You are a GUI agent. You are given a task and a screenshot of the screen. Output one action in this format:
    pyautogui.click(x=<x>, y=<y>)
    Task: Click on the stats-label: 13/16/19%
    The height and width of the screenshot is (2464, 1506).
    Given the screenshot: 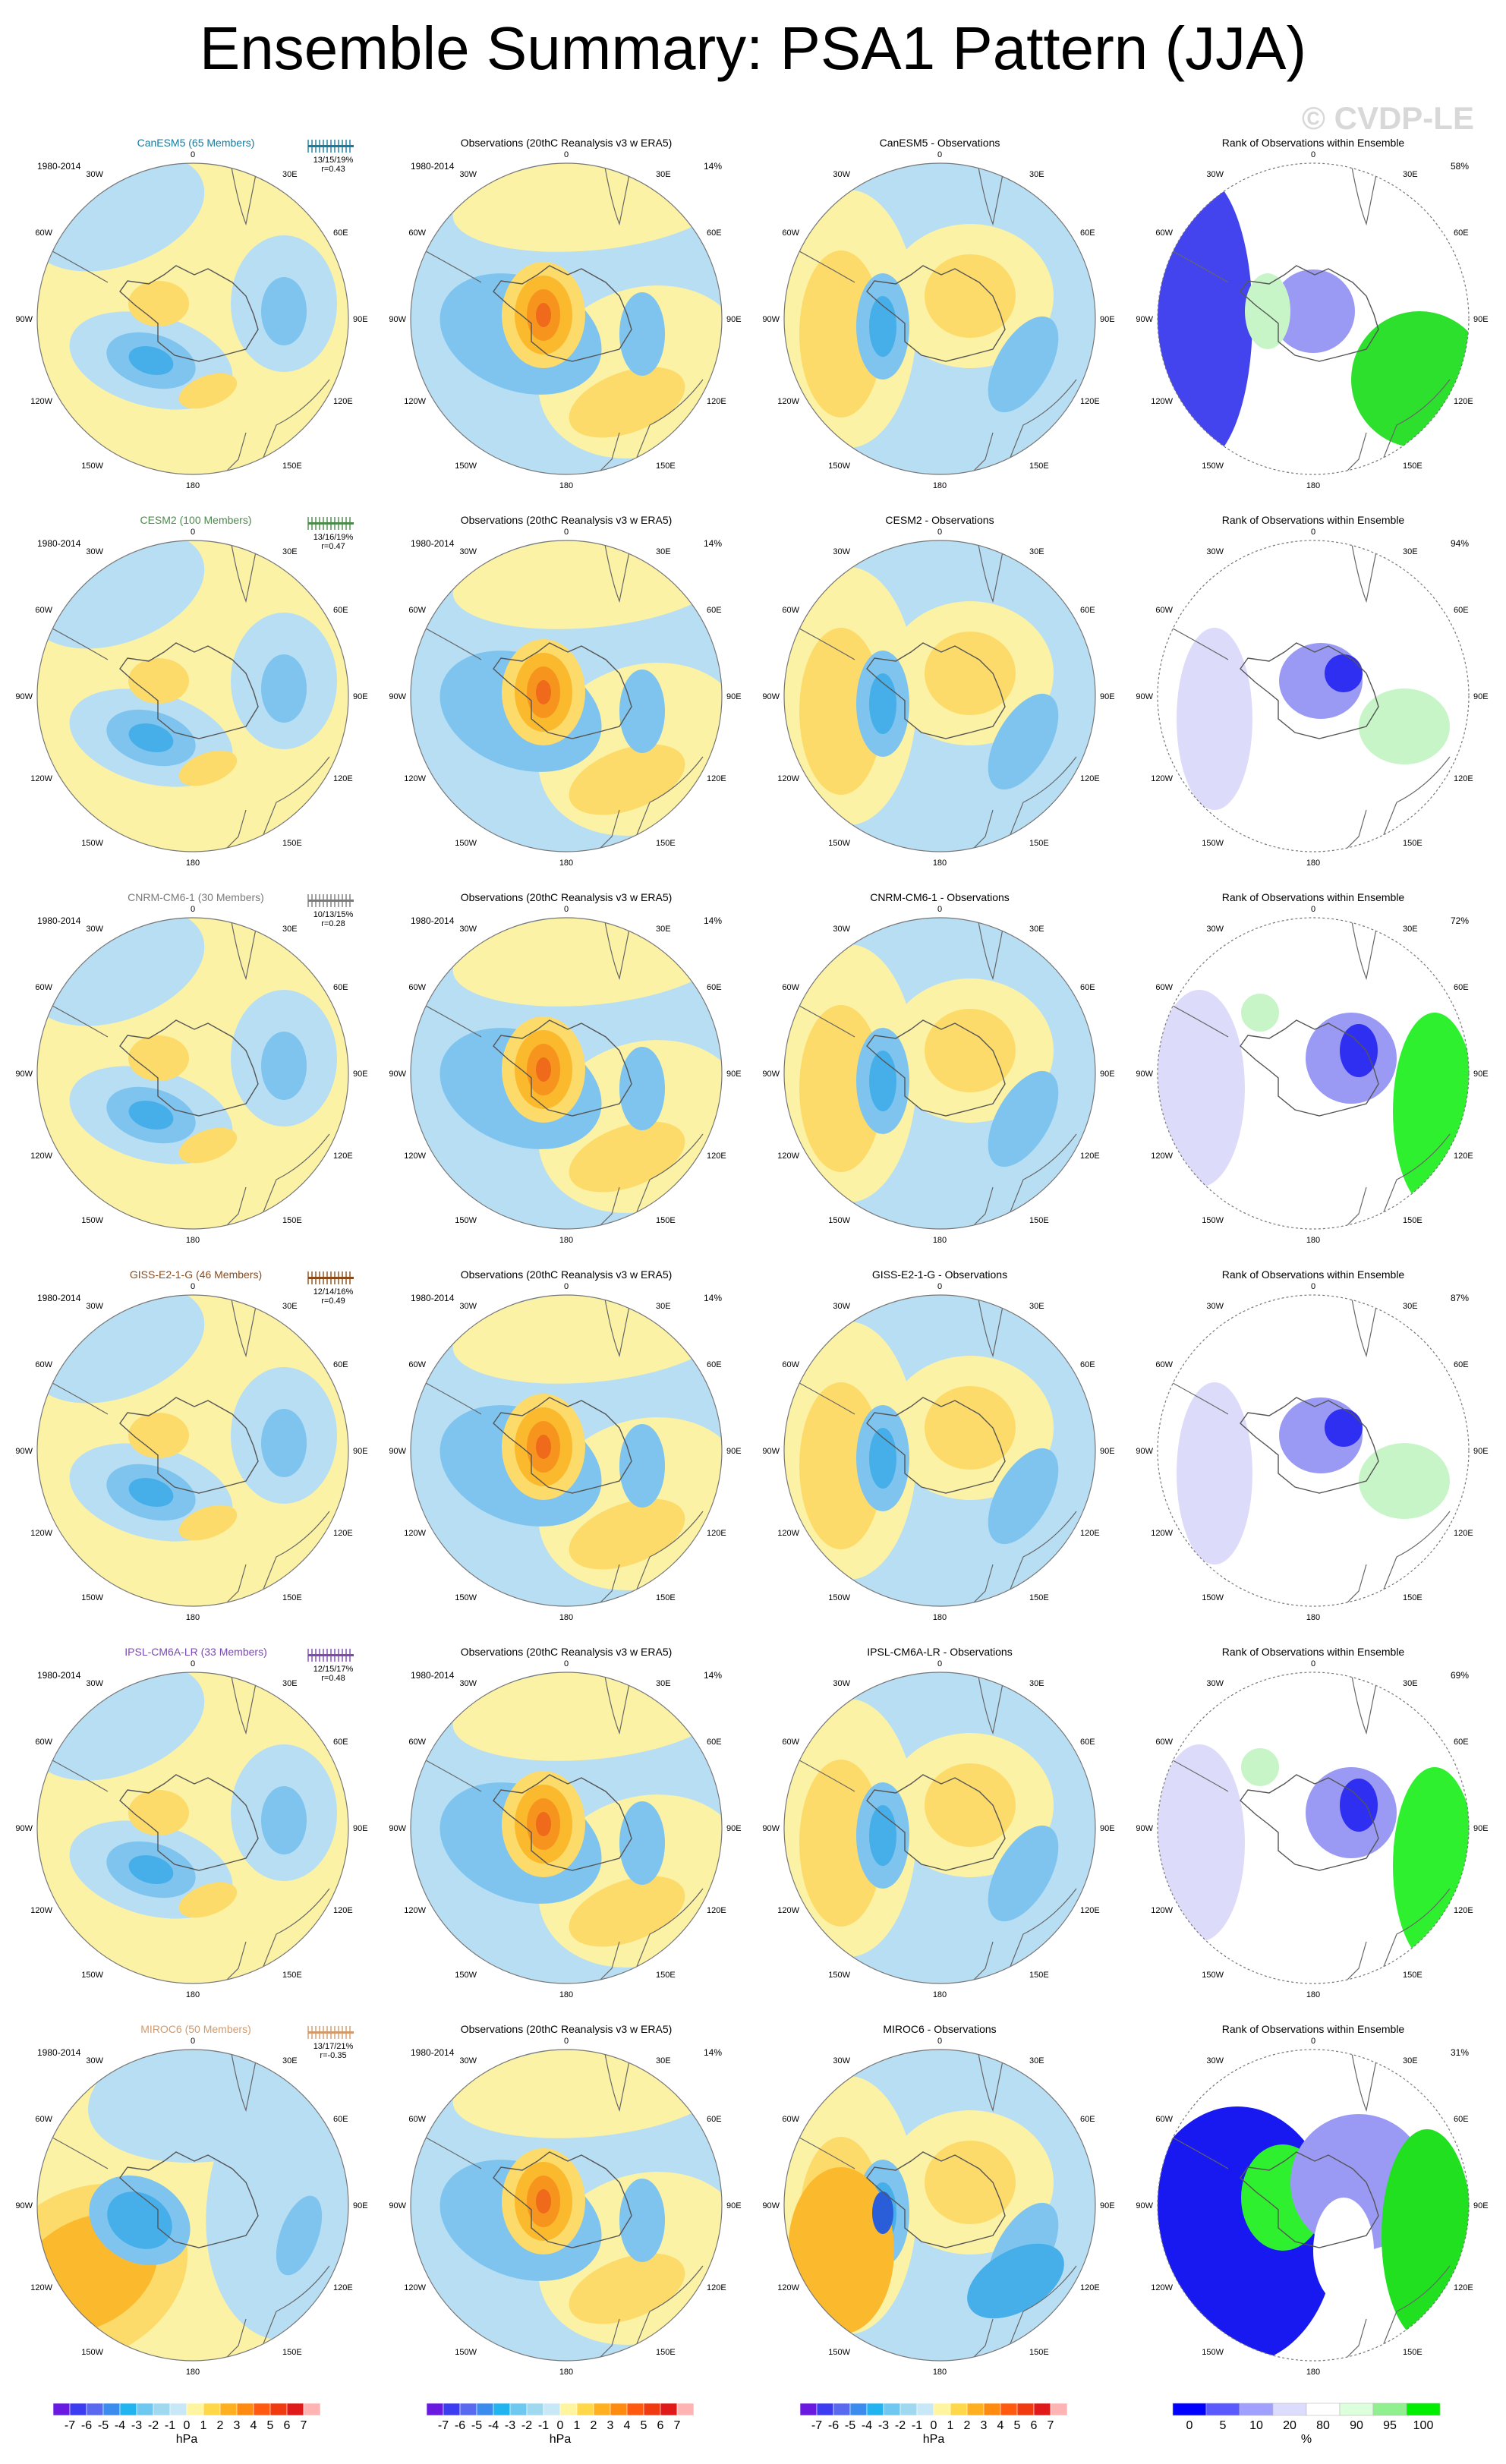 What is the action you would take?
    pyautogui.click(x=333, y=537)
    